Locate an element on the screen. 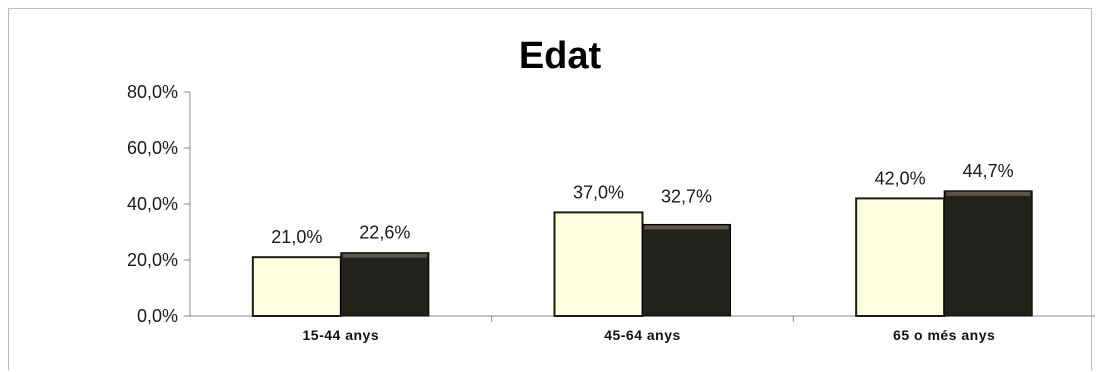 Image resolution: width=1100 pixels, height=372 pixels. data-label: 37,0% is located at coordinates (598, 192).